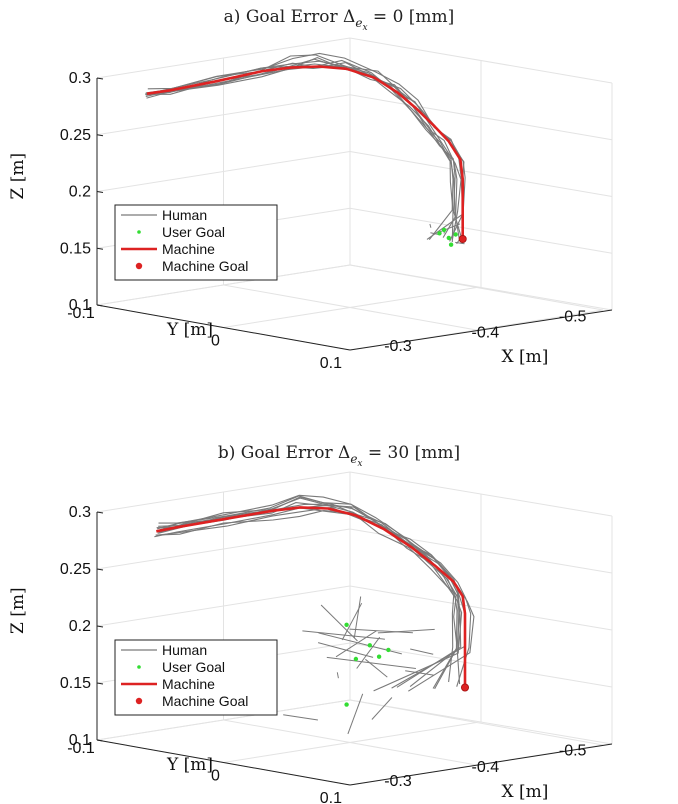  What do you see at coordinates (139, 701) in the screenshot?
I see `legend-swatch-machine-goal` at bounding box center [139, 701].